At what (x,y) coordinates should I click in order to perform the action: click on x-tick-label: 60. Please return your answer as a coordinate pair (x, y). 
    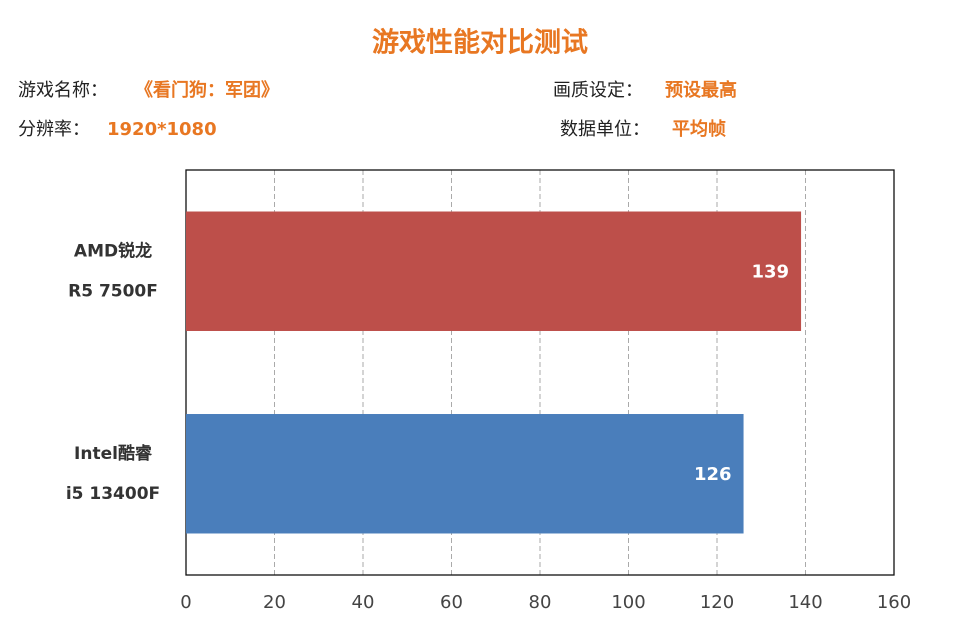
    Looking at the image, I should click on (451, 602).